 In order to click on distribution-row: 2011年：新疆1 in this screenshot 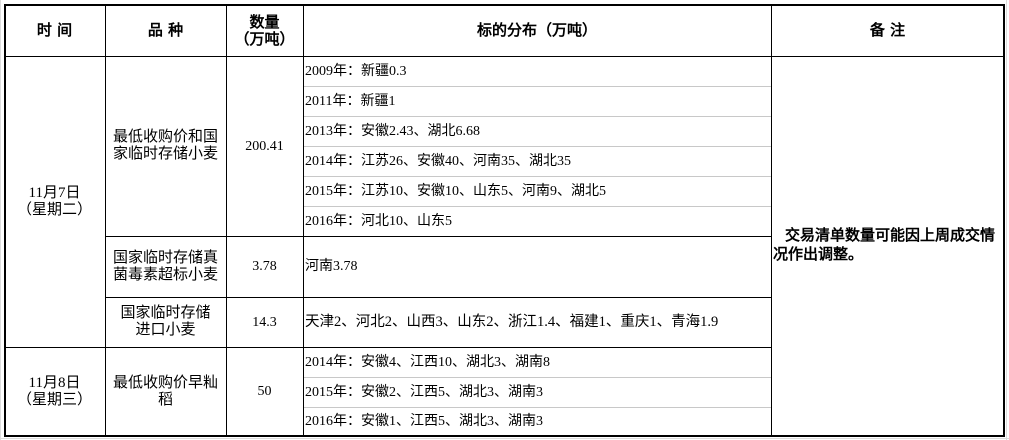, I will do `click(350, 101)`.